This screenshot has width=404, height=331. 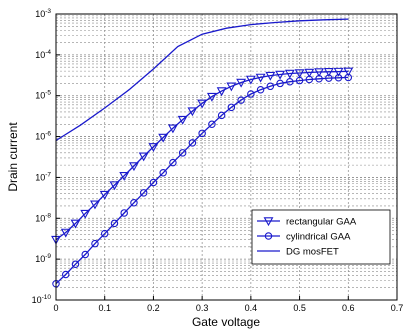 I want to click on x-tick-label: 0.5, so click(x=299, y=308).